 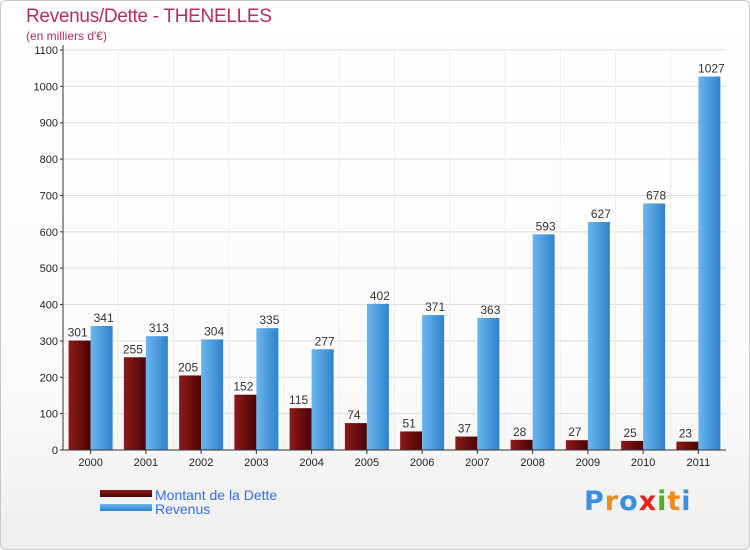 What do you see at coordinates (79, 395) in the screenshot?
I see `bar-dette-2000` at bounding box center [79, 395].